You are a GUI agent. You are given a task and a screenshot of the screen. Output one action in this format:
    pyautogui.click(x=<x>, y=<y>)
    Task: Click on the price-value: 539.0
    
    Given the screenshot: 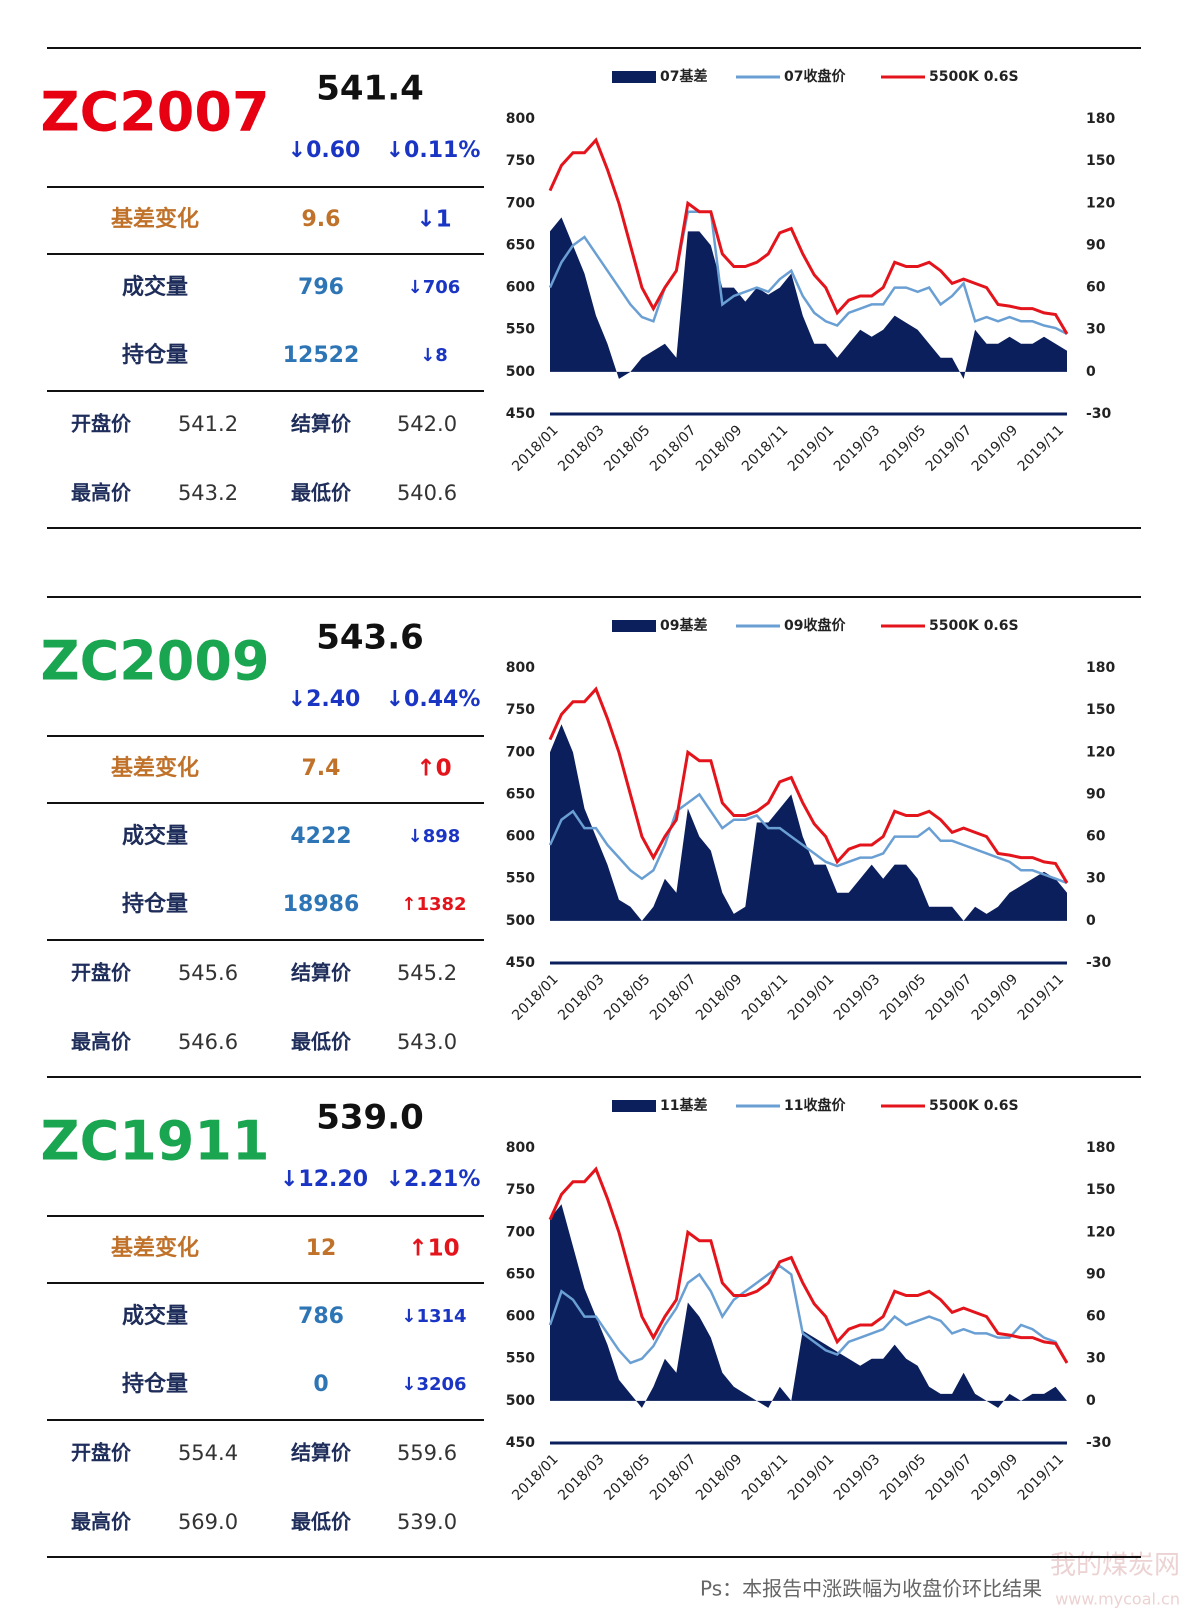 What is the action you would take?
    pyautogui.click(x=427, y=1522)
    